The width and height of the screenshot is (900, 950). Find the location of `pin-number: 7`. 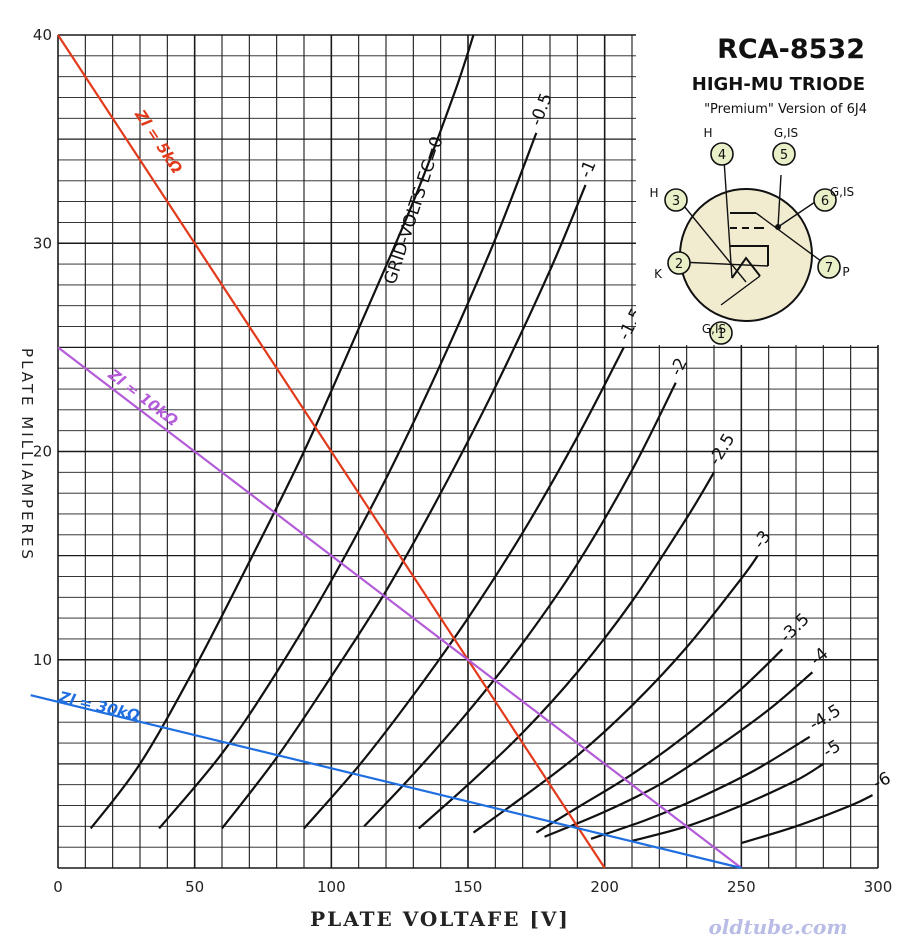

pin-number: 7 is located at coordinates (829, 268).